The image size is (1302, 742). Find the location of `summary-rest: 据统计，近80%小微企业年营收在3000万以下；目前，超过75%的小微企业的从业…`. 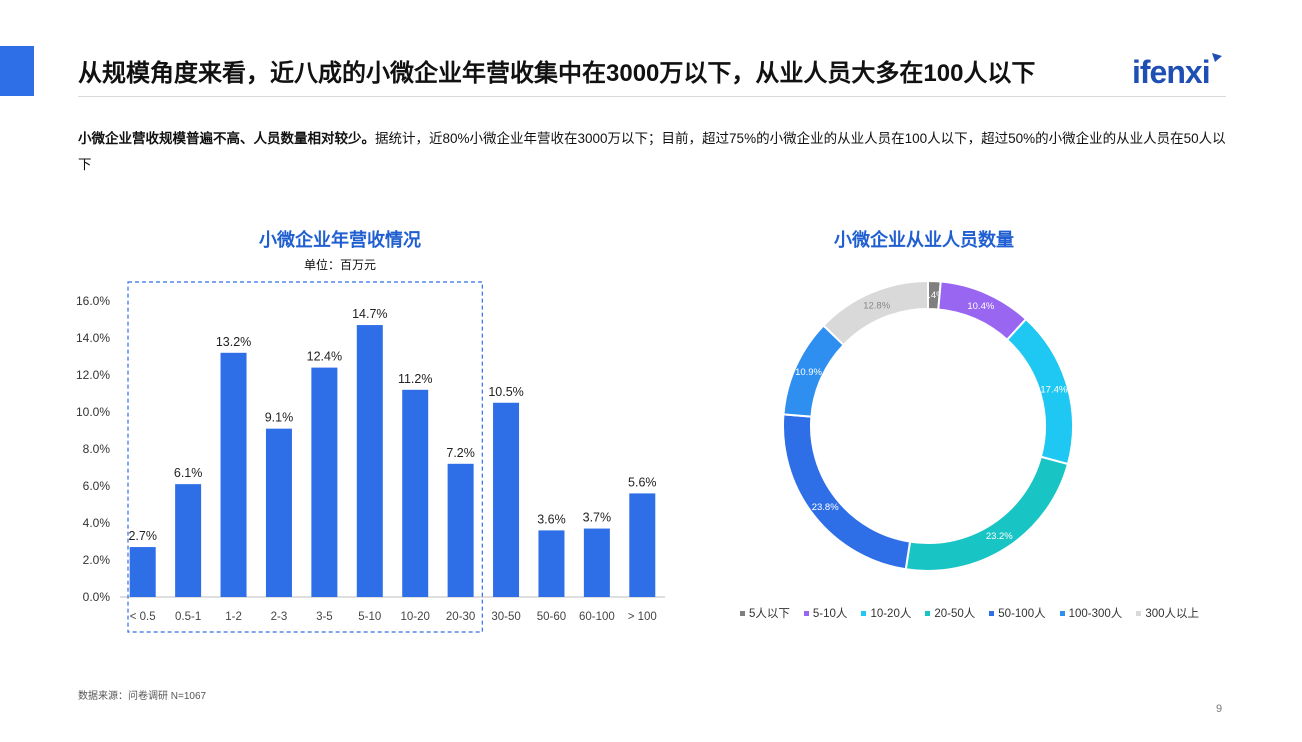

summary-rest: 据统计，近80%小微企业年营收在3000万以下；目前，超过75%的小微企业的从业… is located at coordinates (652, 151).